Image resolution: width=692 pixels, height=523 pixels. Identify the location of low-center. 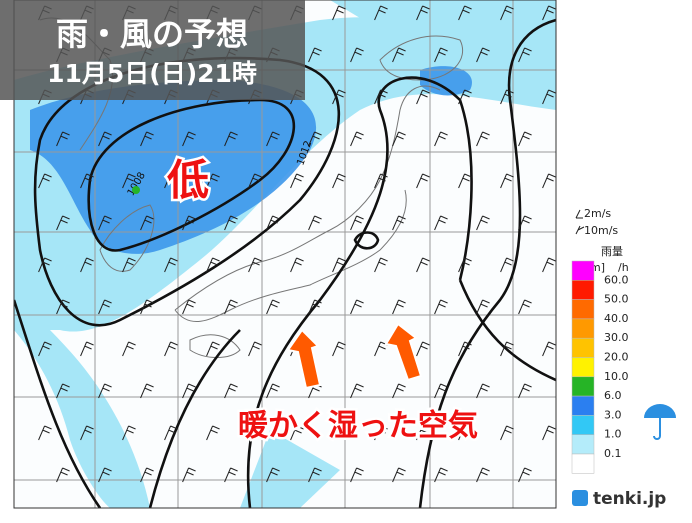
(136, 190).